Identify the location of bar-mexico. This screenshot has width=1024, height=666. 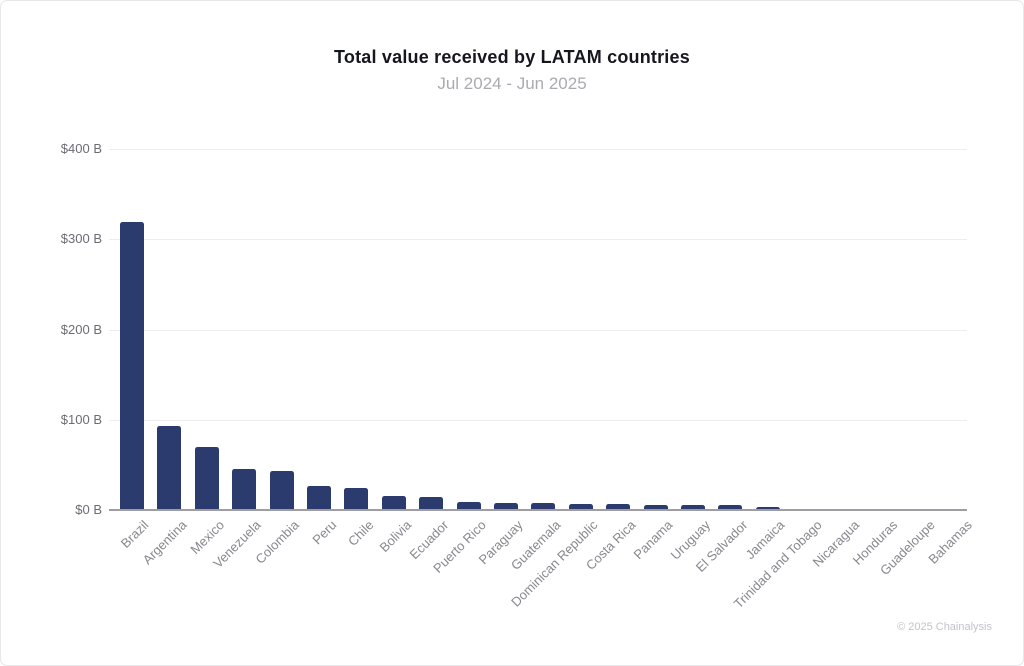
(206, 478).